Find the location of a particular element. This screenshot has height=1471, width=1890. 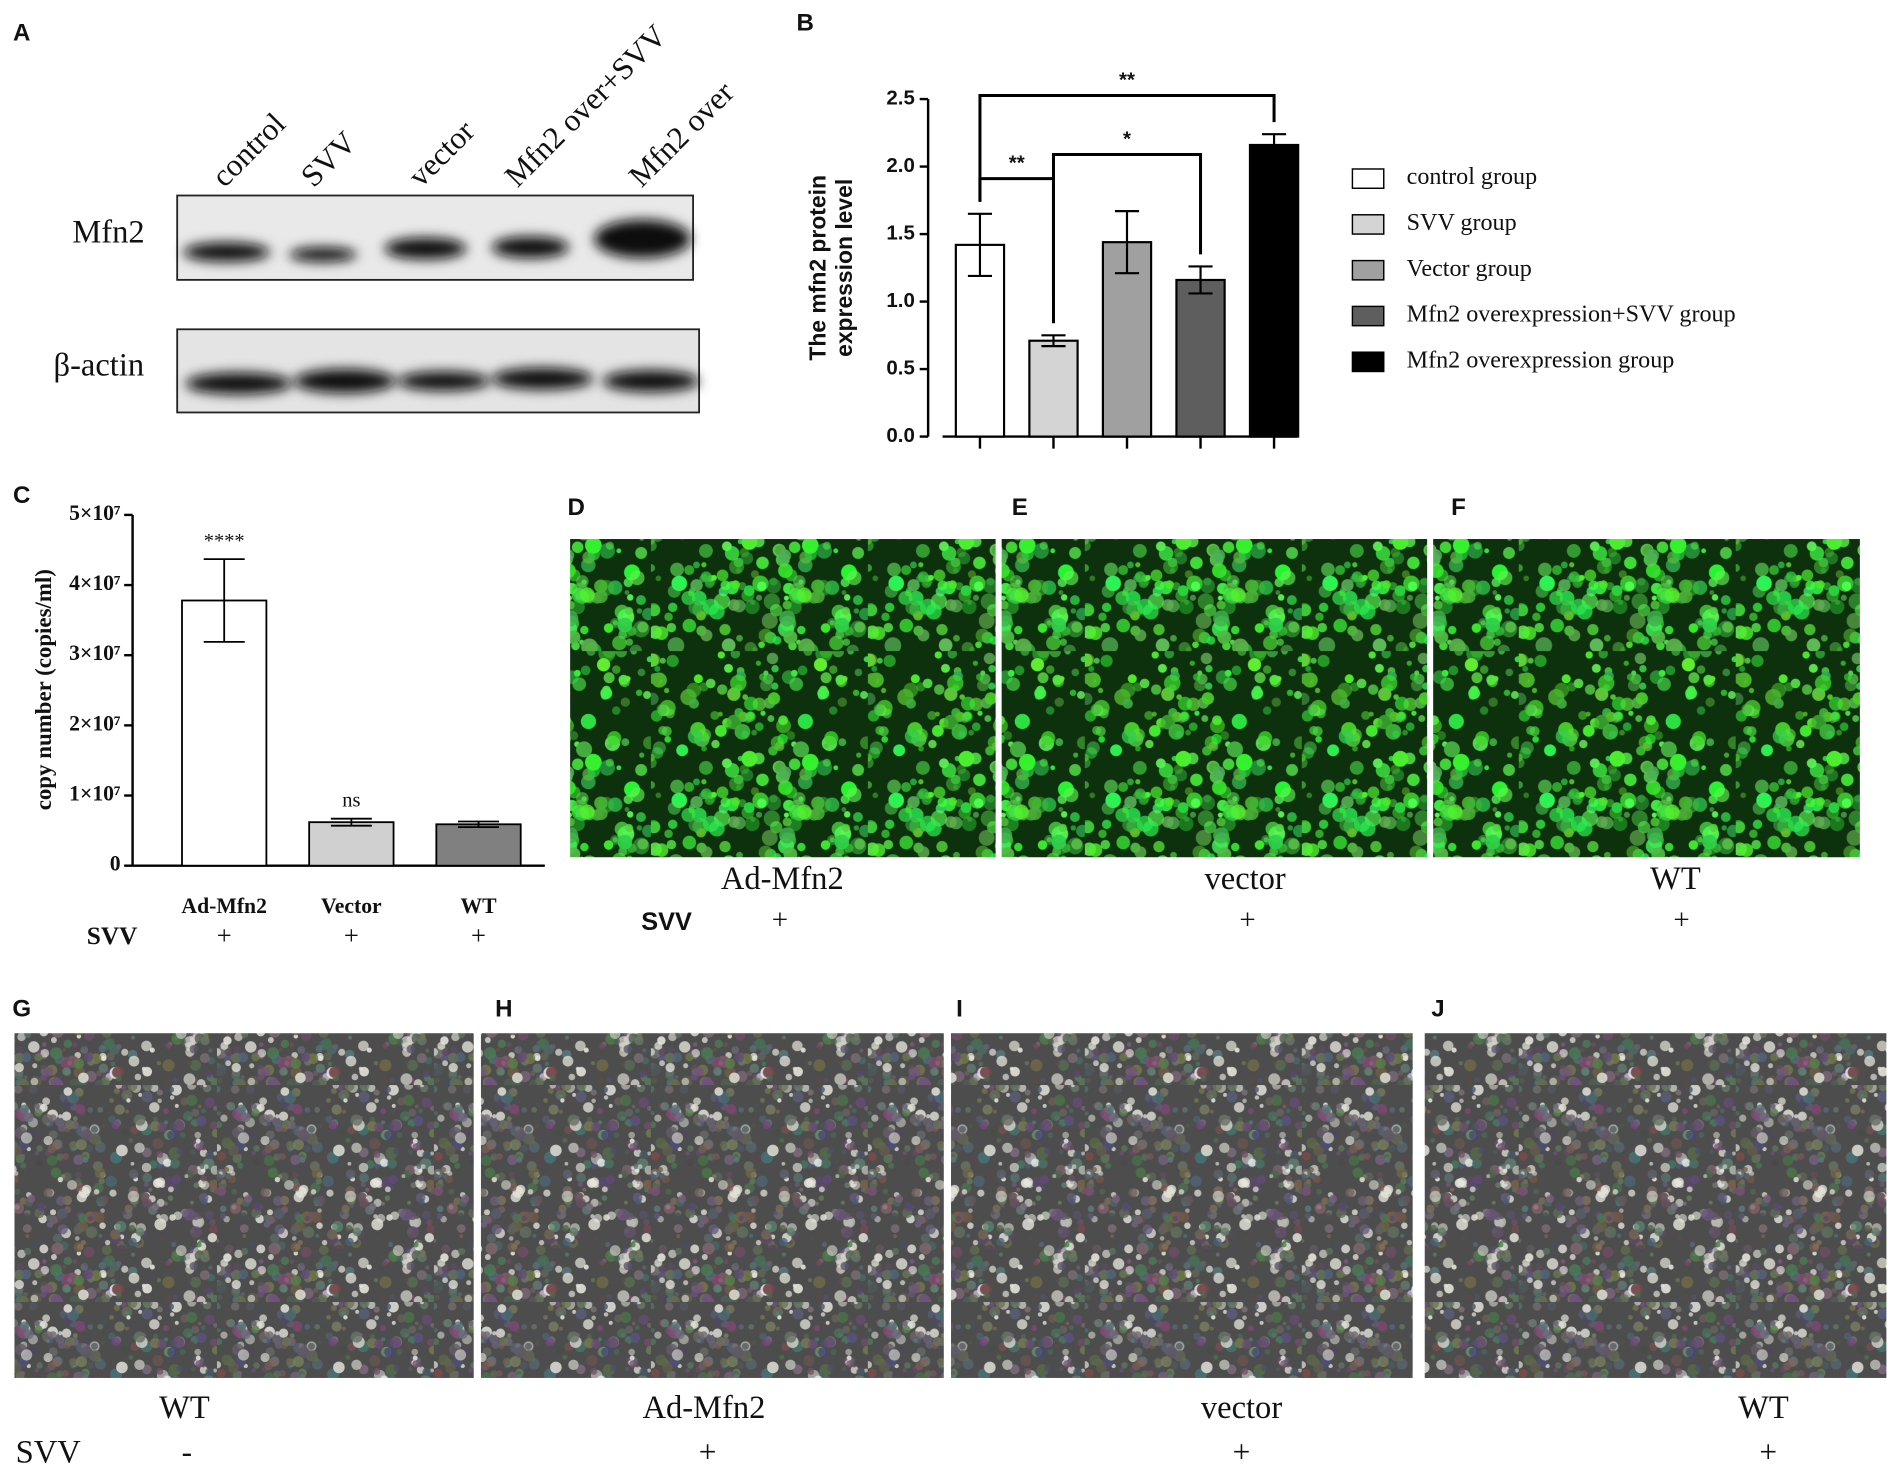

y-tick-label: 5×10⁷ is located at coordinates (95, 513).